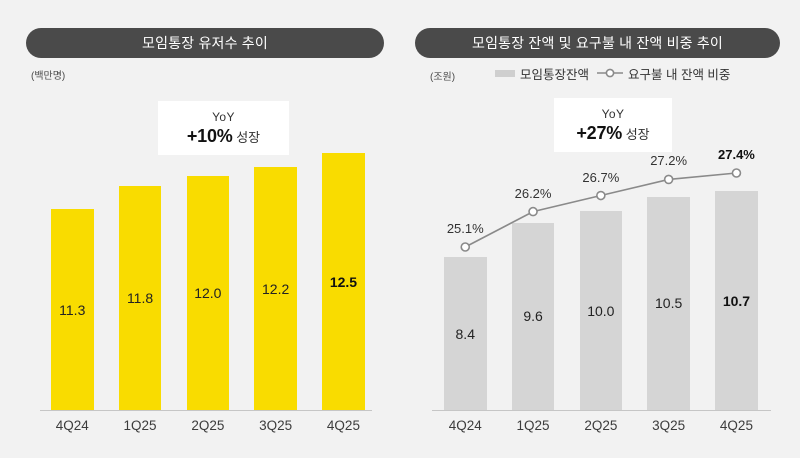 This screenshot has width=800, height=458. Describe the element at coordinates (443, 77) in the screenshot. I see `unit-label-balance: (조원)` at that location.